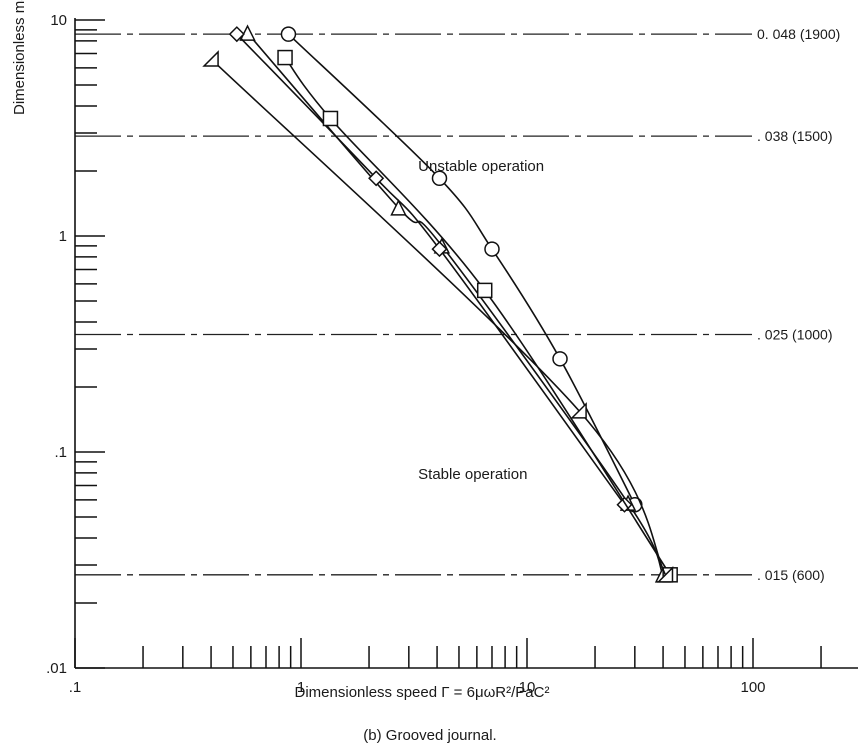 Image resolution: width=858 pixels, height=750 pixels. Describe the element at coordinates (481, 166) in the screenshot. I see `region-annotation: Unstable operation` at that location.